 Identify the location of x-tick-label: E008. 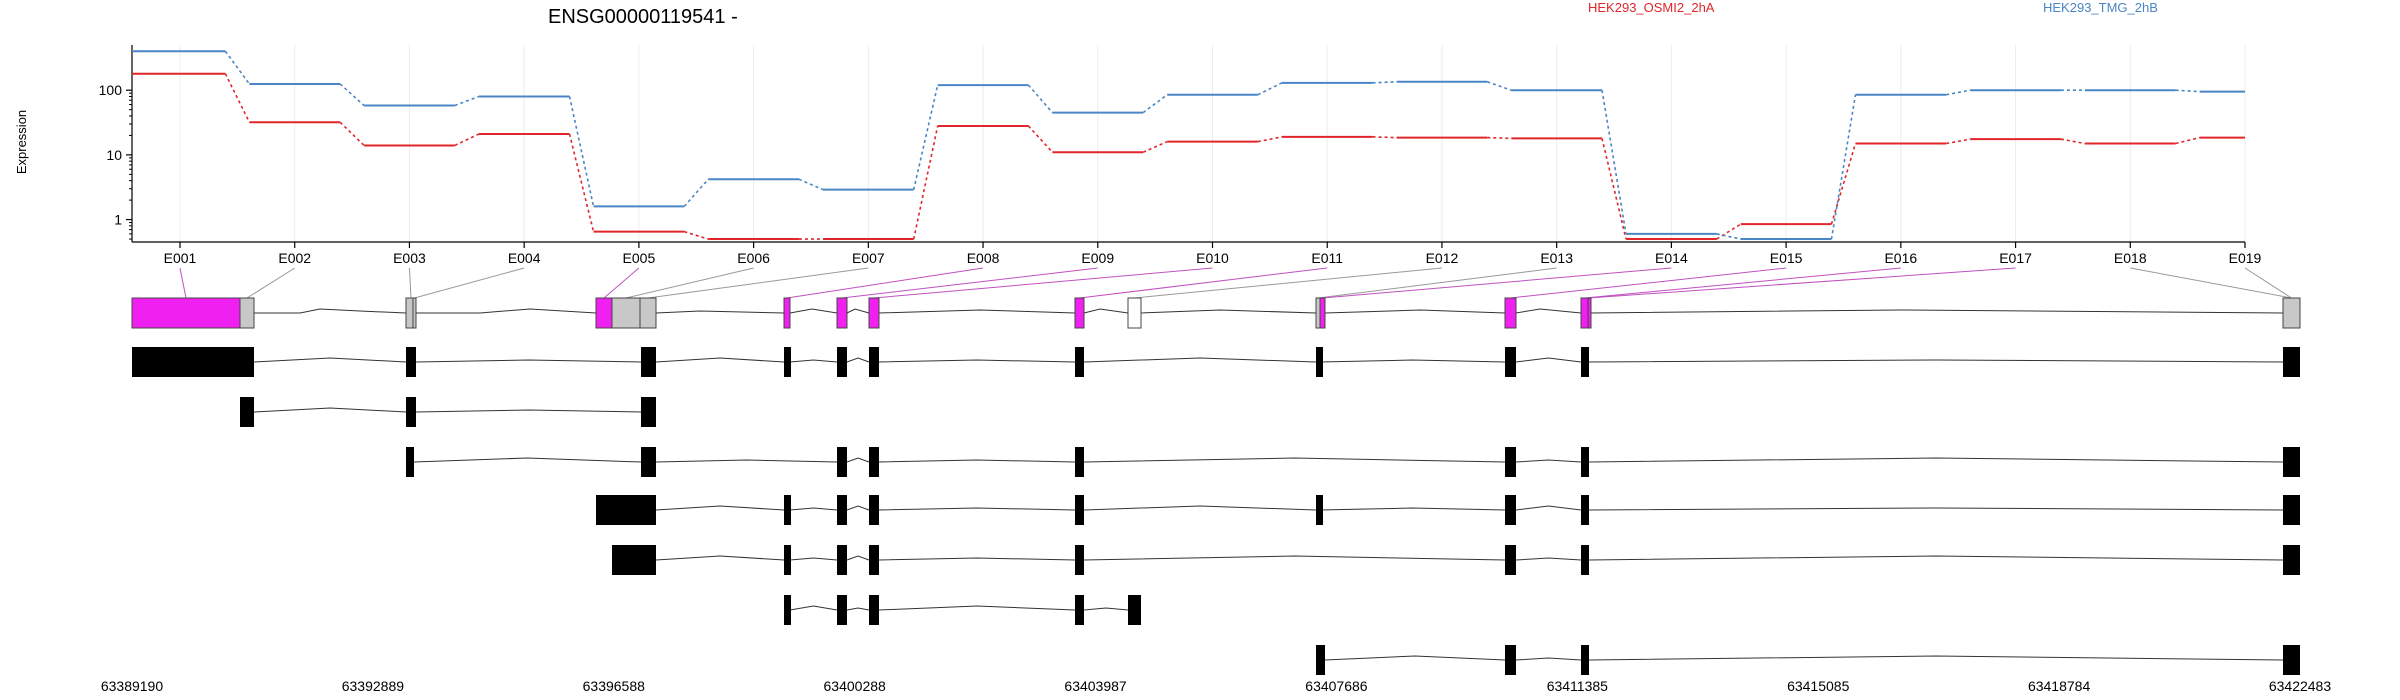
(983, 258).